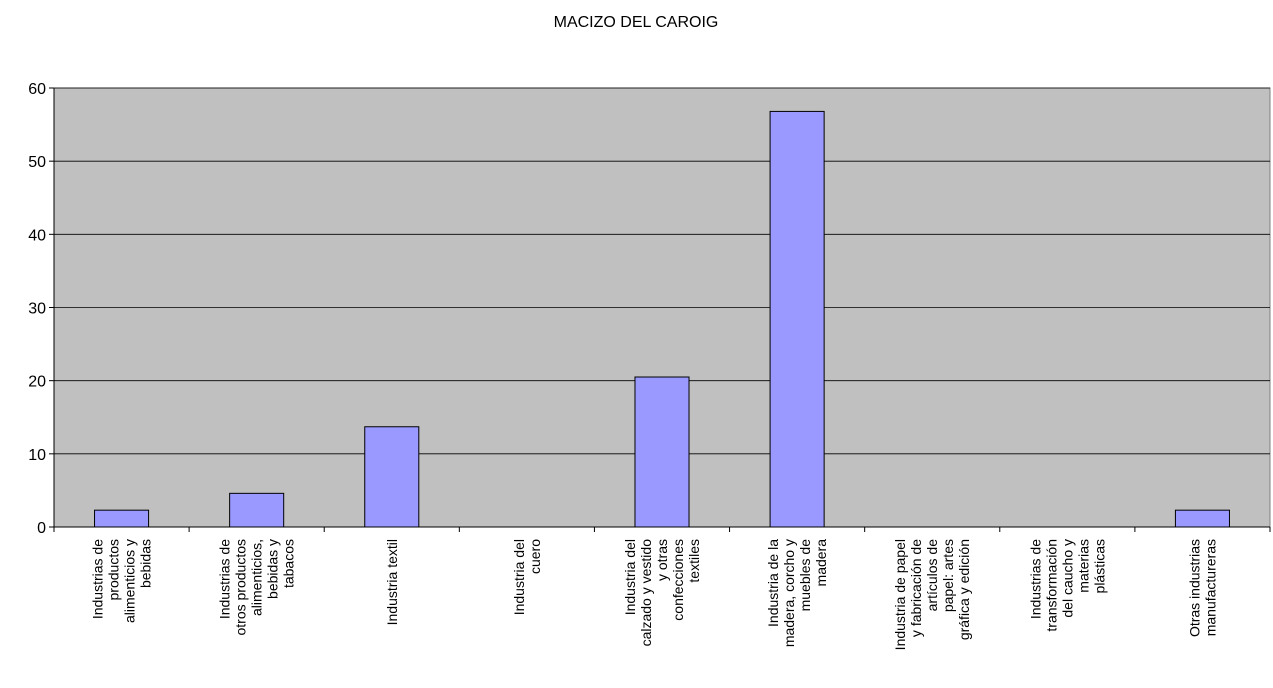 The image size is (1273, 688). Describe the element at coordinates (392, 582) in the screenshot. I see `x-category-label: Industria textil` at that location.